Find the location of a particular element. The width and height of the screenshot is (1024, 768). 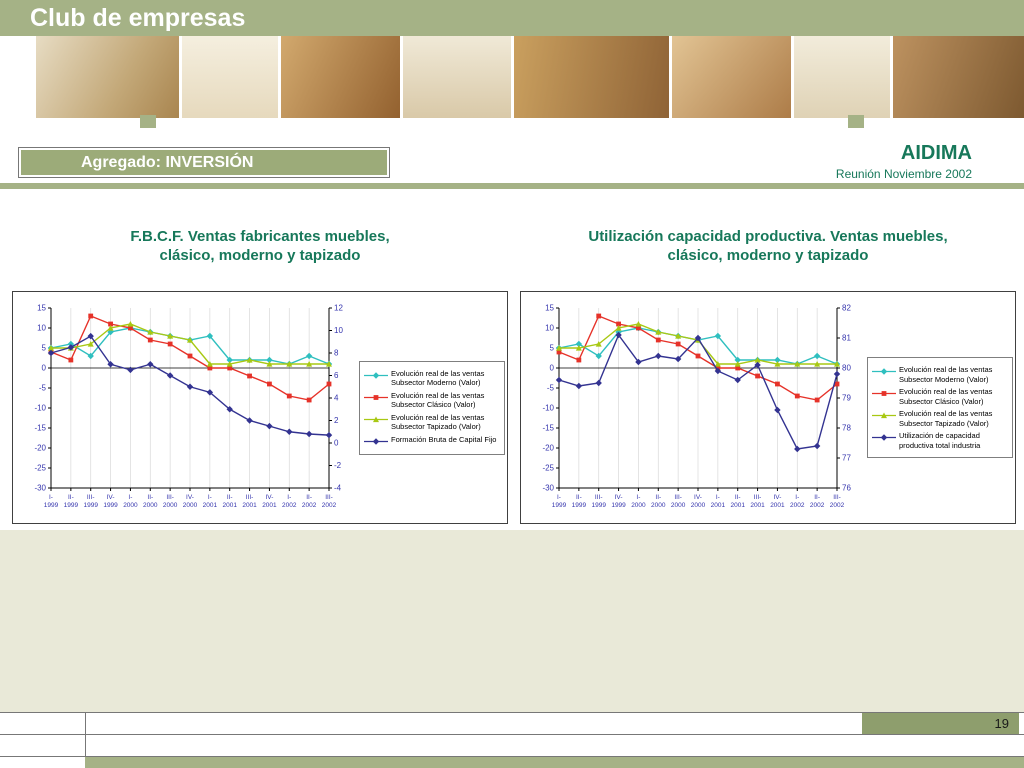

svg-text: 77 is located at coordinates (846, 457).